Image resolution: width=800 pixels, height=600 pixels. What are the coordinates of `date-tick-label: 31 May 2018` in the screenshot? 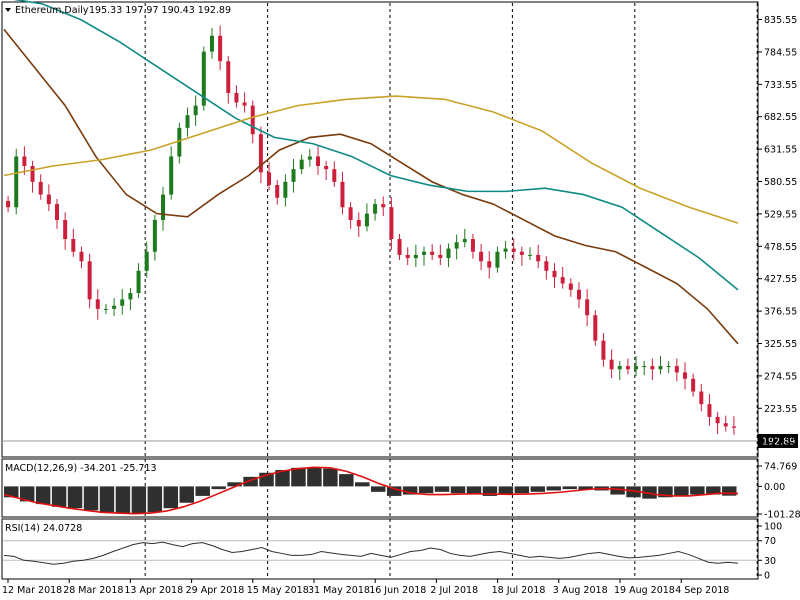 It's located at (339, 590).